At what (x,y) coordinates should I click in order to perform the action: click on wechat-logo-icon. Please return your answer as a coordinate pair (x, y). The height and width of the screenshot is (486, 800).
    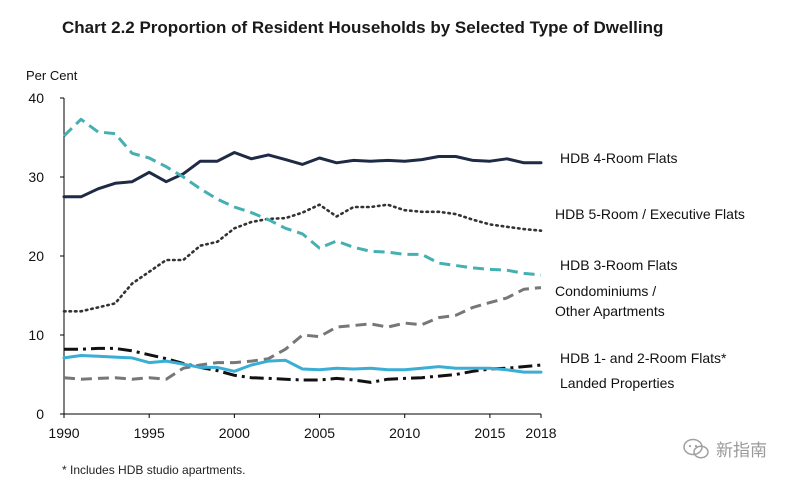
    Looking at the image, I should click on (696, 448).